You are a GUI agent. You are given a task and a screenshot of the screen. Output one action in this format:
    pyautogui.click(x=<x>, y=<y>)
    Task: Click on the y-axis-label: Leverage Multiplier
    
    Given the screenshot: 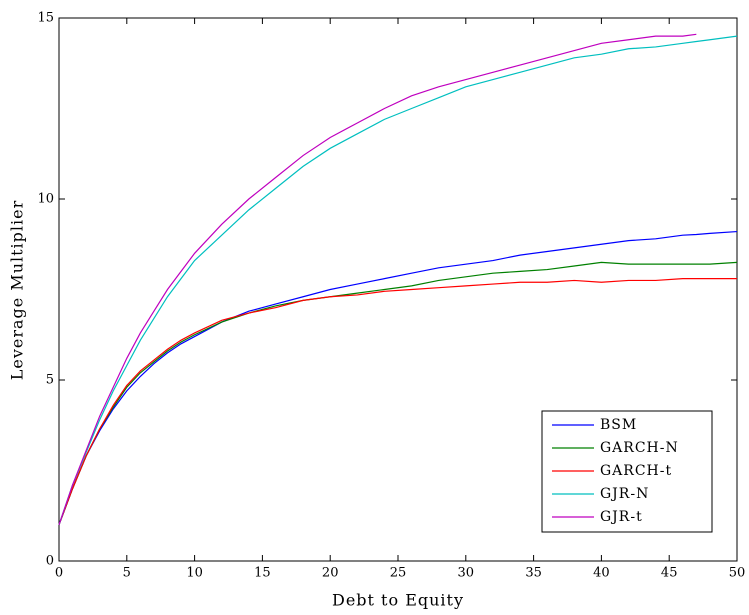 What is the action you would take?
    pyautogui.click(x=17, y=290)
    